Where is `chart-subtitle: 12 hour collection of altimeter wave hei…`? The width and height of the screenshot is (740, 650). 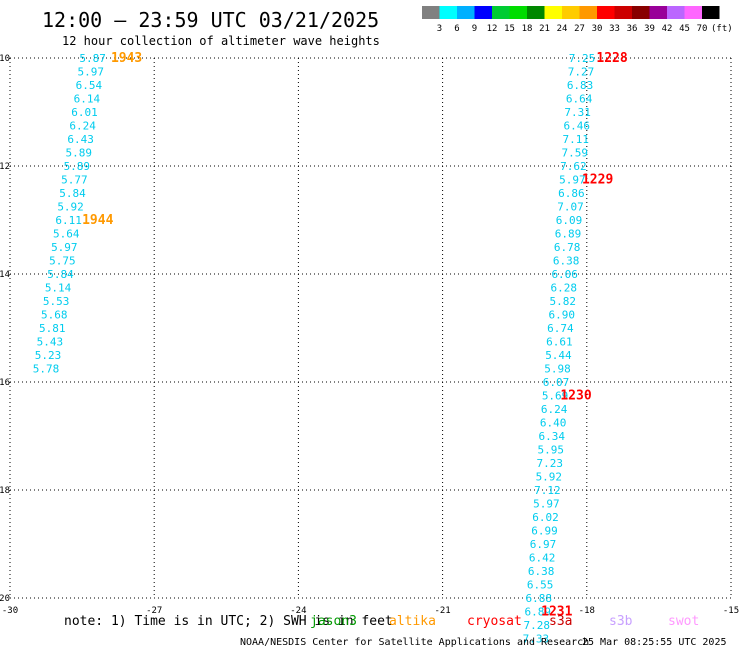
chart-subtitle: 12 hour collection of altimeter wave hei… is located at coordinates (221, 41).